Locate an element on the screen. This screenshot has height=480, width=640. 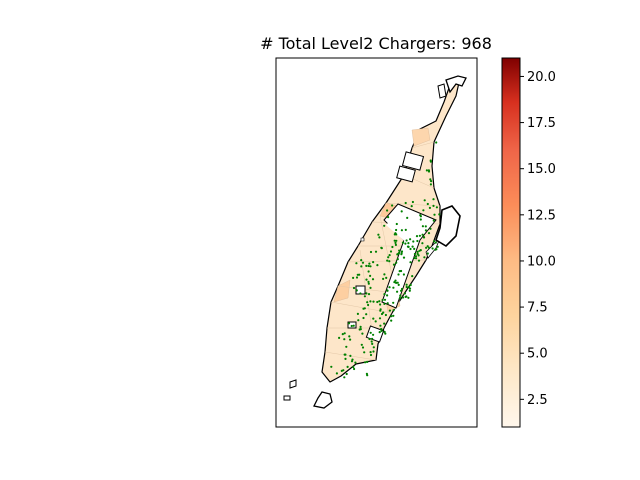
pier-west is located at coordinates (362, 239).